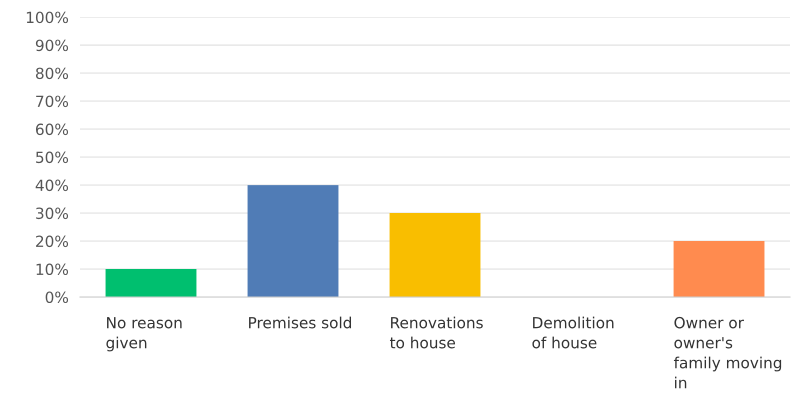 Image resolution: width=796 pixels, height=408 pixels. What do you see at coordinates (52, 158) in the screenshot?
I see `y-tick-label: 50%` at bounding box center [52, 158].